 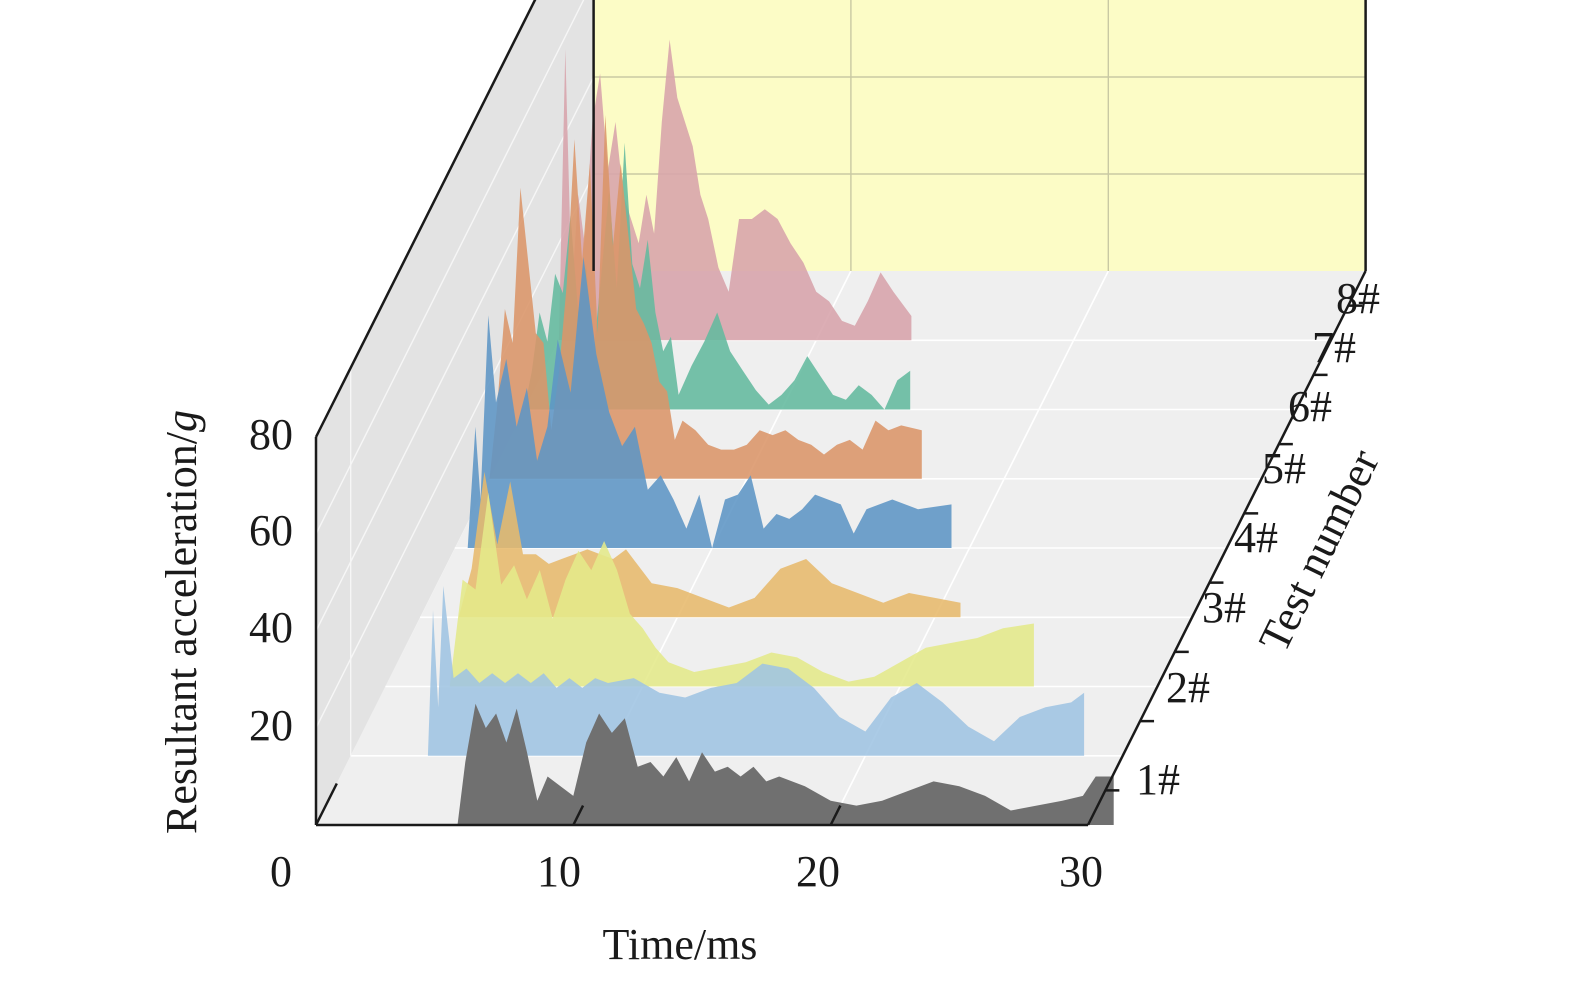 I want to click on x-tick-label-30: 30, so click(x=1081, y=871).